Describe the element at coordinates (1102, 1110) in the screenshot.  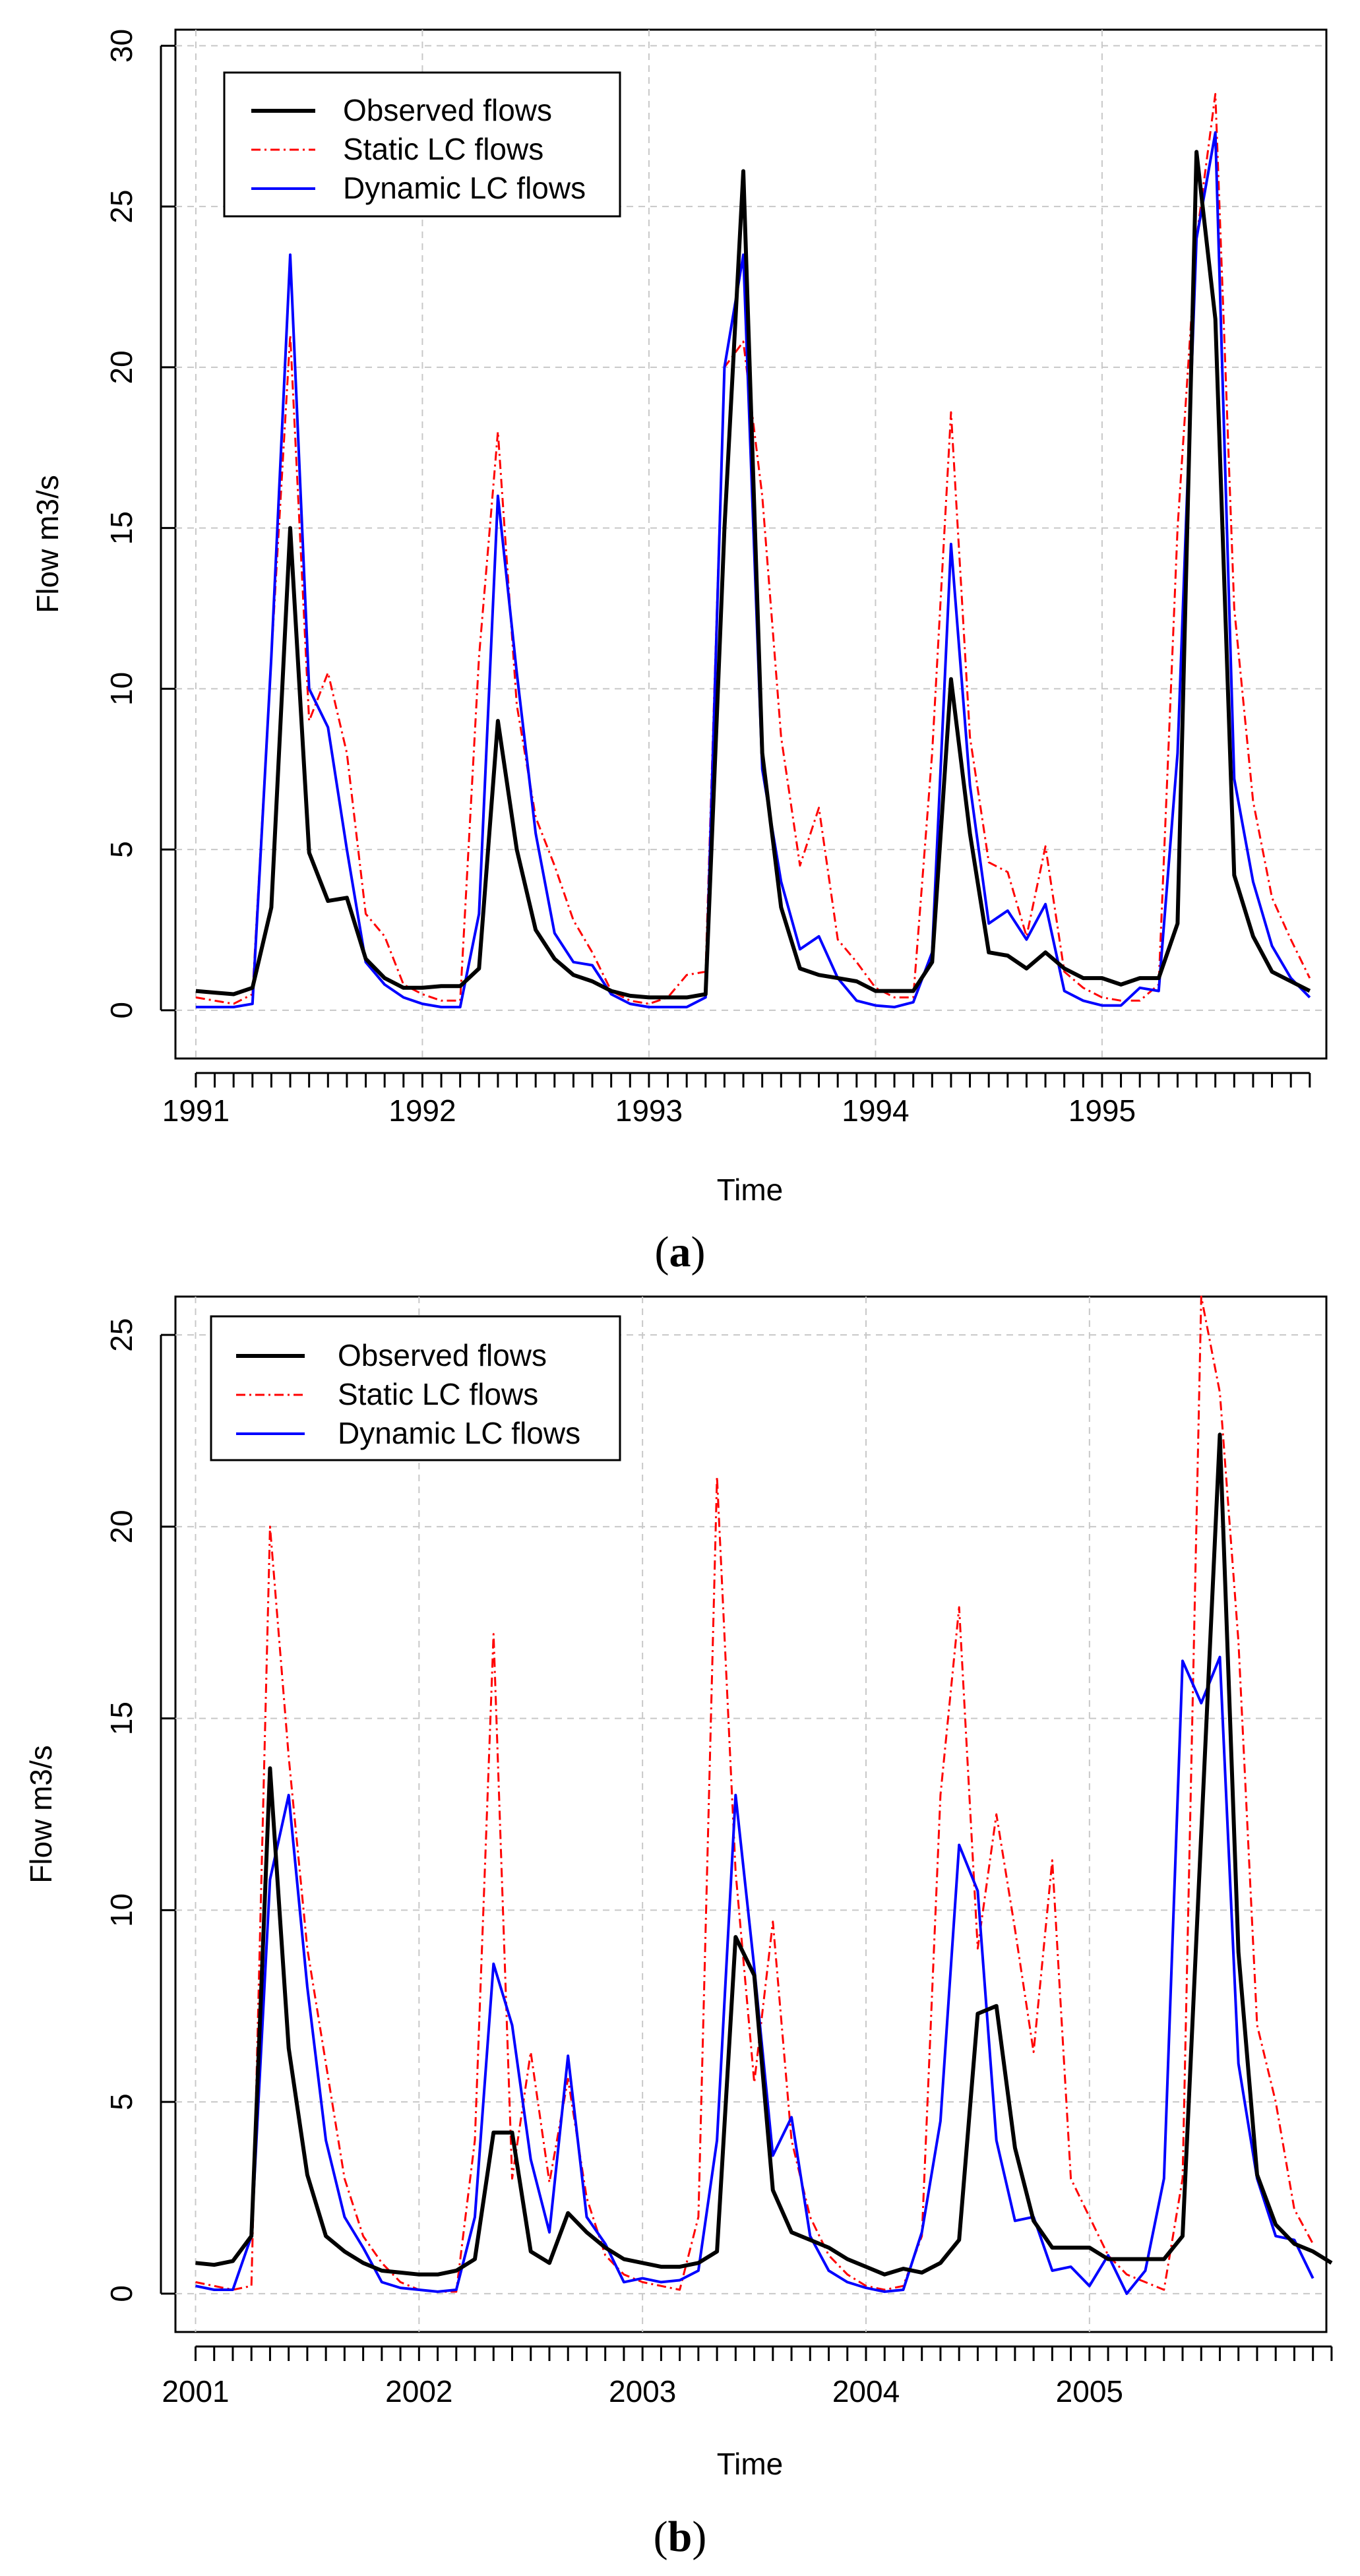
I see `x-tick-label: 1995` at that location.